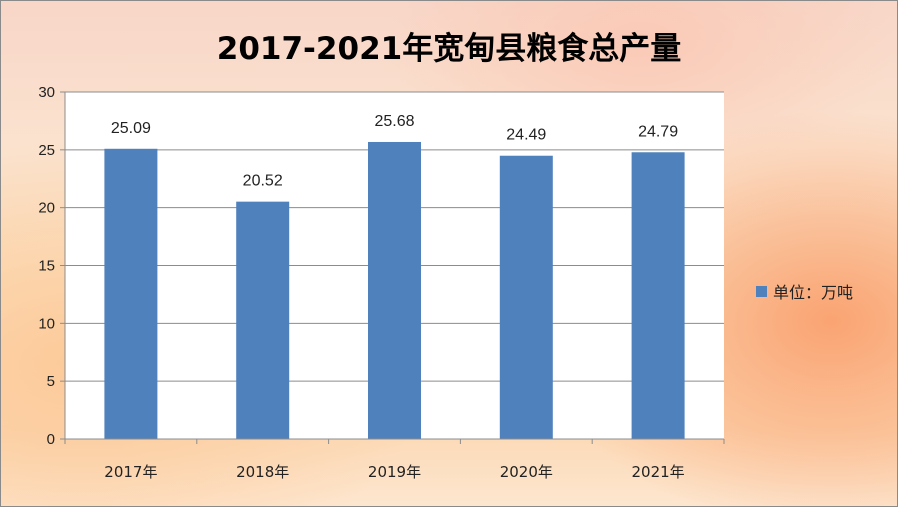  Describe the element at coordinates (51, 439) in the screenshot. I see `y-tick-label: 0` at that location.